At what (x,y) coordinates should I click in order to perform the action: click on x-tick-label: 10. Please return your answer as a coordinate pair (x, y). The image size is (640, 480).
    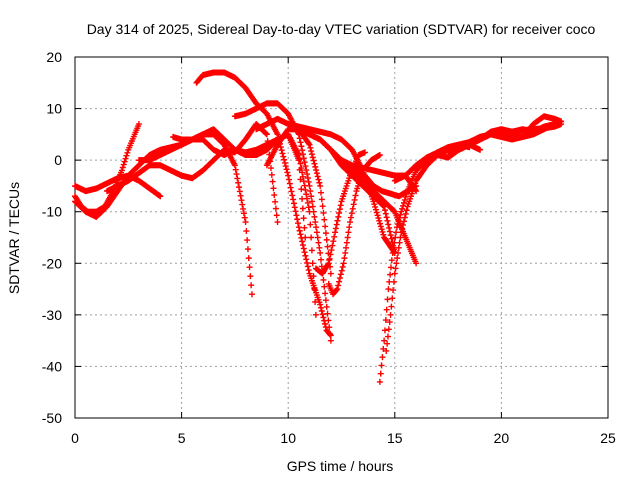
    Looking at the image, I should click on (288, 438).